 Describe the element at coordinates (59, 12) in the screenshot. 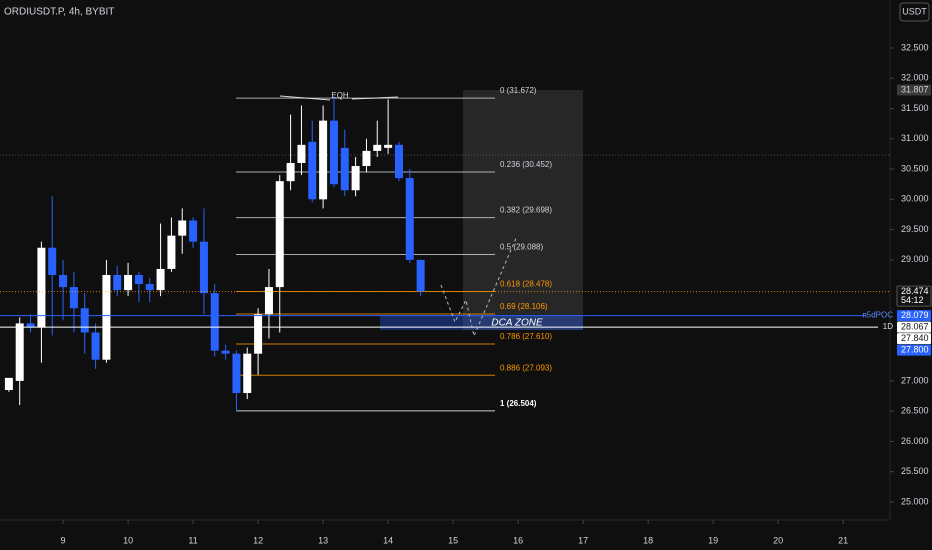

I see `chart-title: ORDIUSDT.P, 4h, BYBIT` at that location.